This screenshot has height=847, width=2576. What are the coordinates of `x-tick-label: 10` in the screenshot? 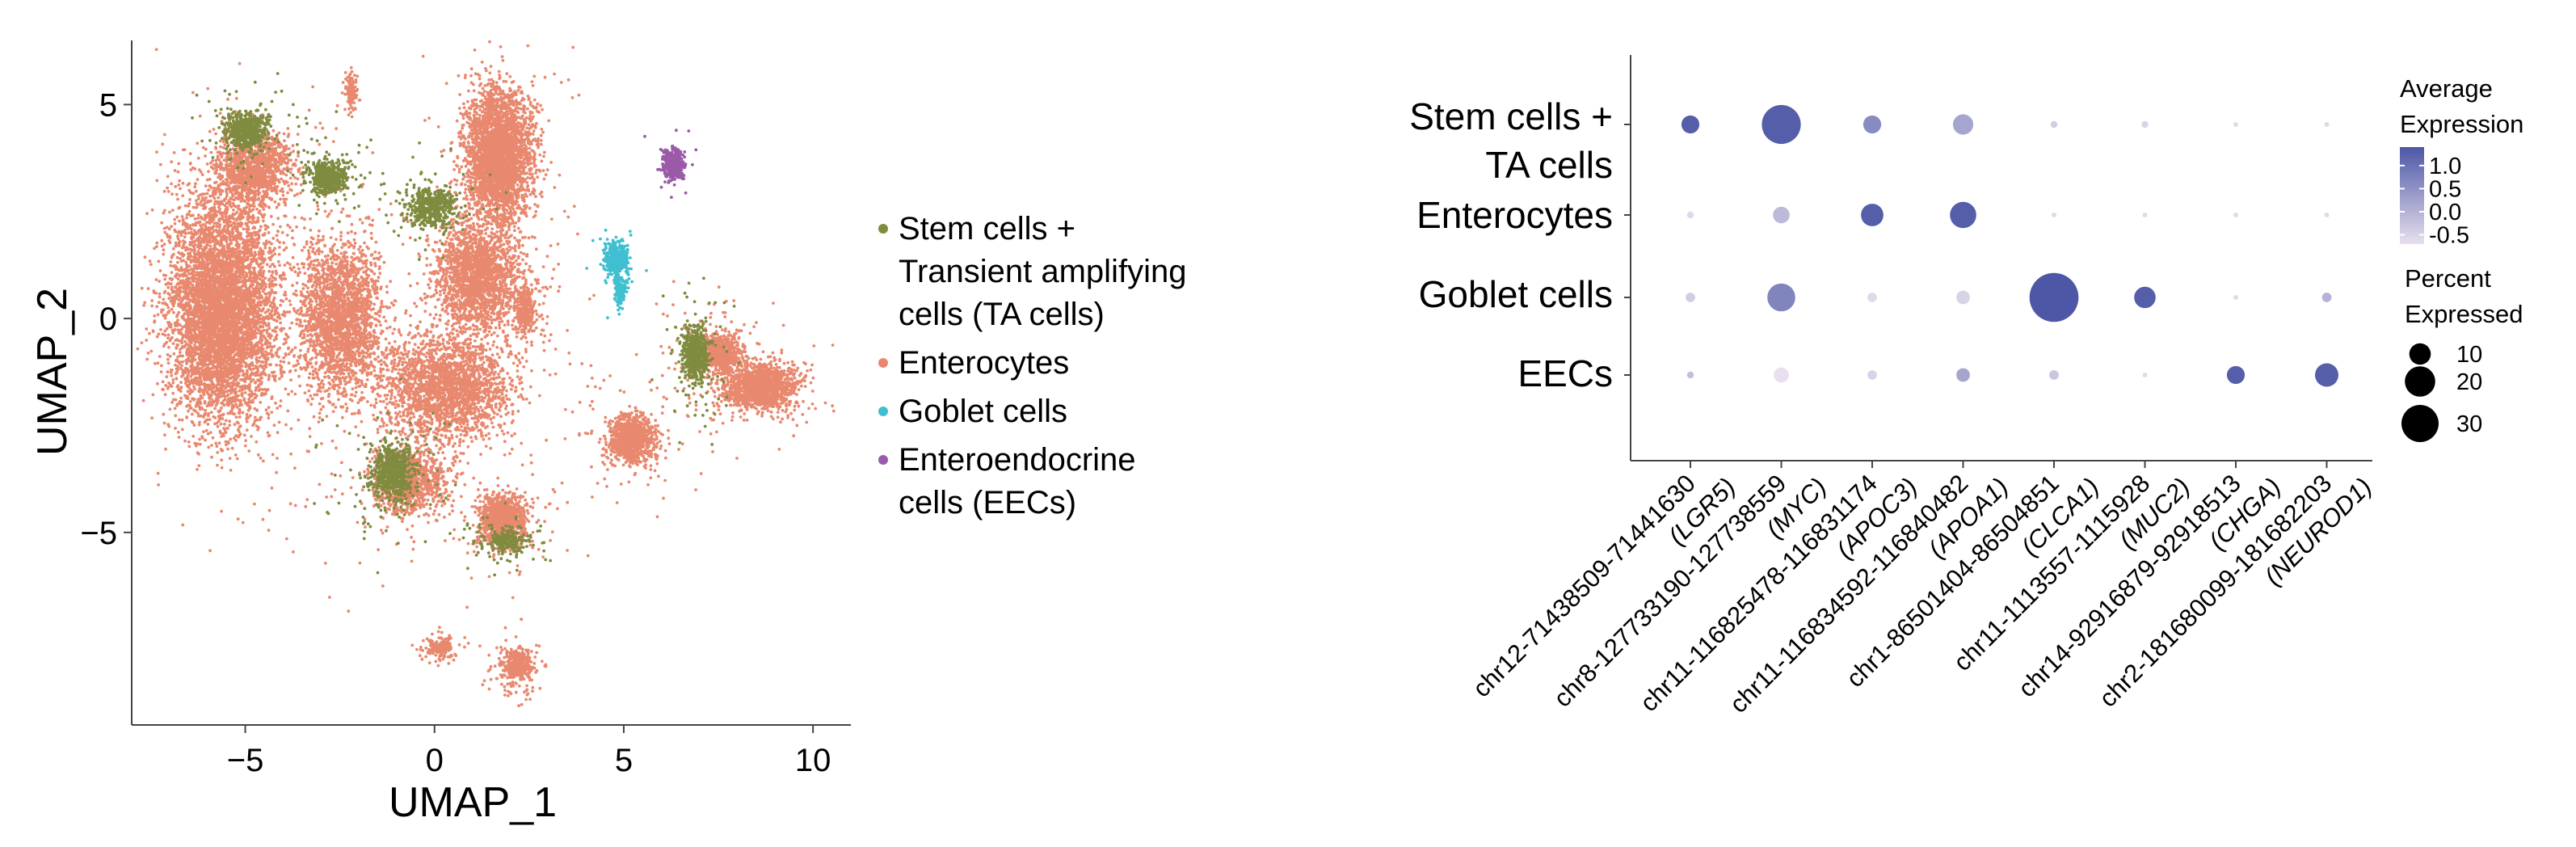 It's located at (813, 760).